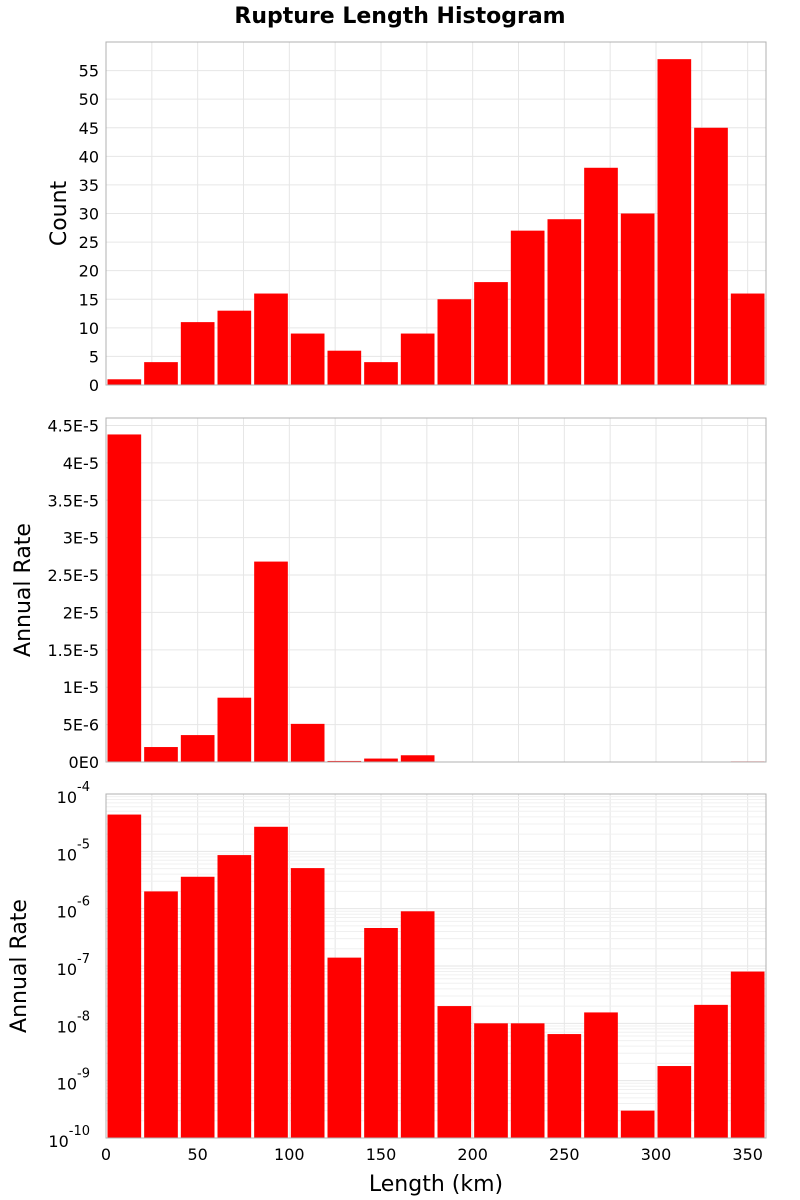  What do you see at coordinates (73, 650) in the screenshot?
I see `y-tick-label: 1.5E-5` at bounding box center [73, 650].